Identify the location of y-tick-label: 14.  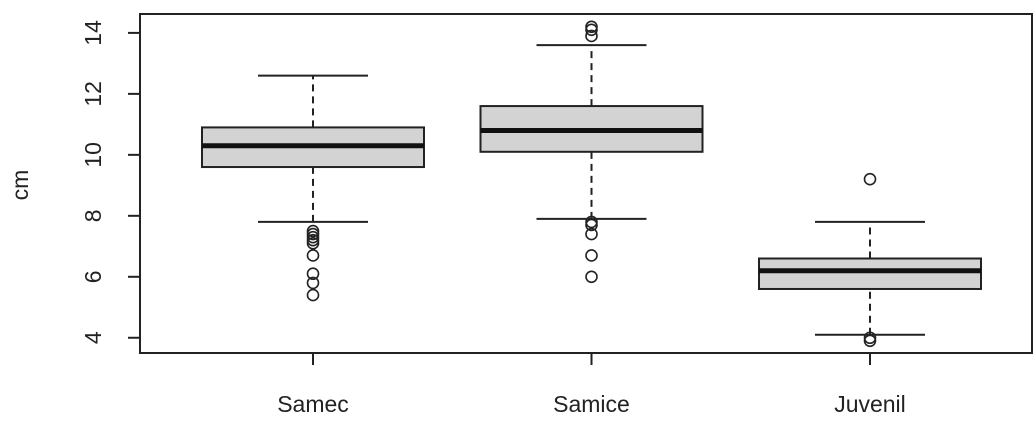
(93, 33).